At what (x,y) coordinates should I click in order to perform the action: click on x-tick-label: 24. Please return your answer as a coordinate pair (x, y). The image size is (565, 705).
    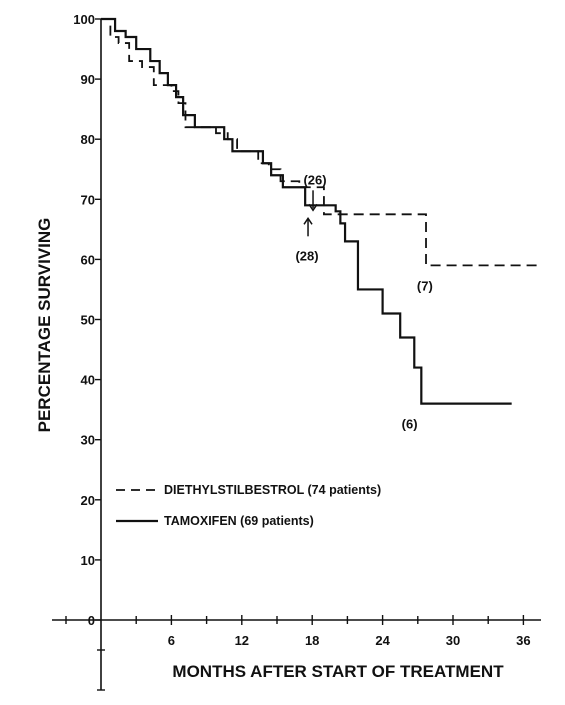
    Looking at the image, I should click on (382, 640).